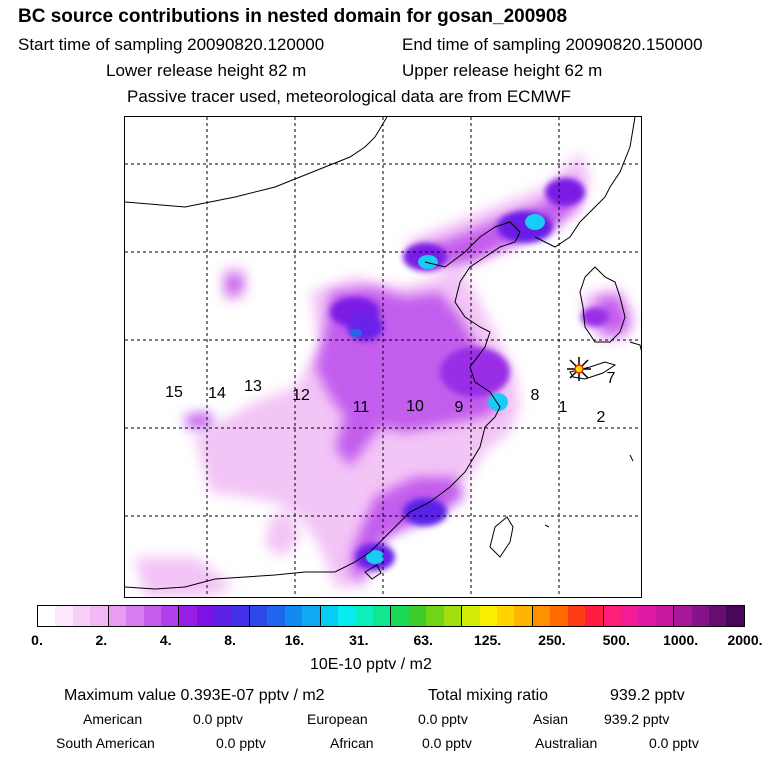  What do you see at coordinates (611, 378) in the screenshot?
I see `region-label-7: 7` at bounding box center [611, 378].